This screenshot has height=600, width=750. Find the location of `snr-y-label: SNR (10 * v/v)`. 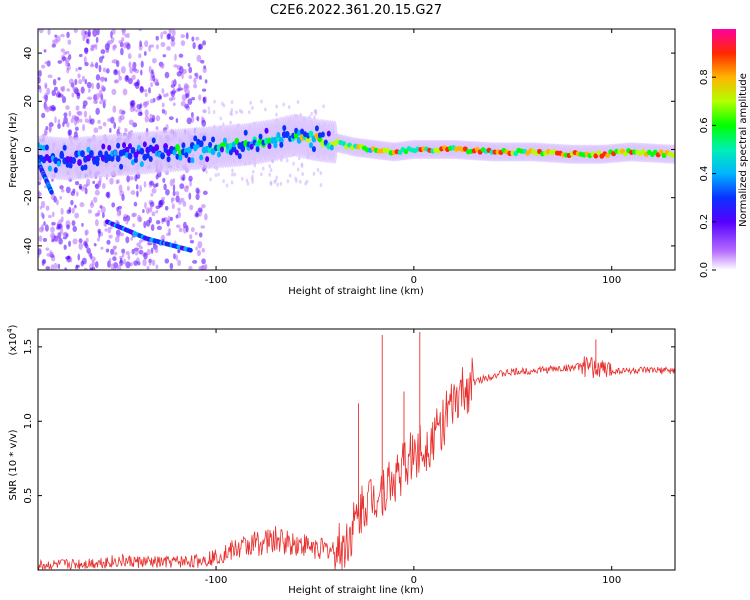

snr-y-label: SNR (10 * v/v) is located at coordinates (13, 464).